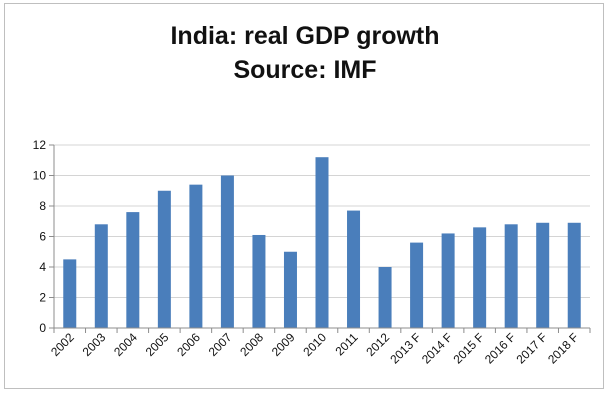  What do you see at coordinates (157, 344) in the screenshot?
I see `x-tick-label: 2005` at bounding box center [157, 344].